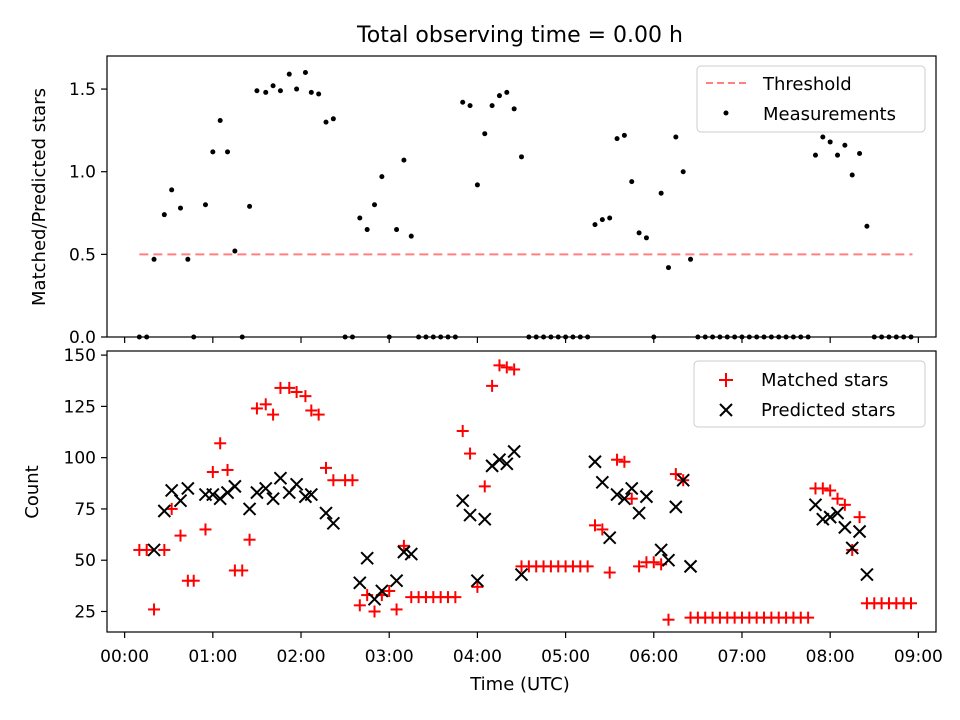 This screenshot has height=720, width=960. Describe the element at coordinates (82, 90) in the screenshot. I see `ratio-y-tick-label: 1.5` at that location.